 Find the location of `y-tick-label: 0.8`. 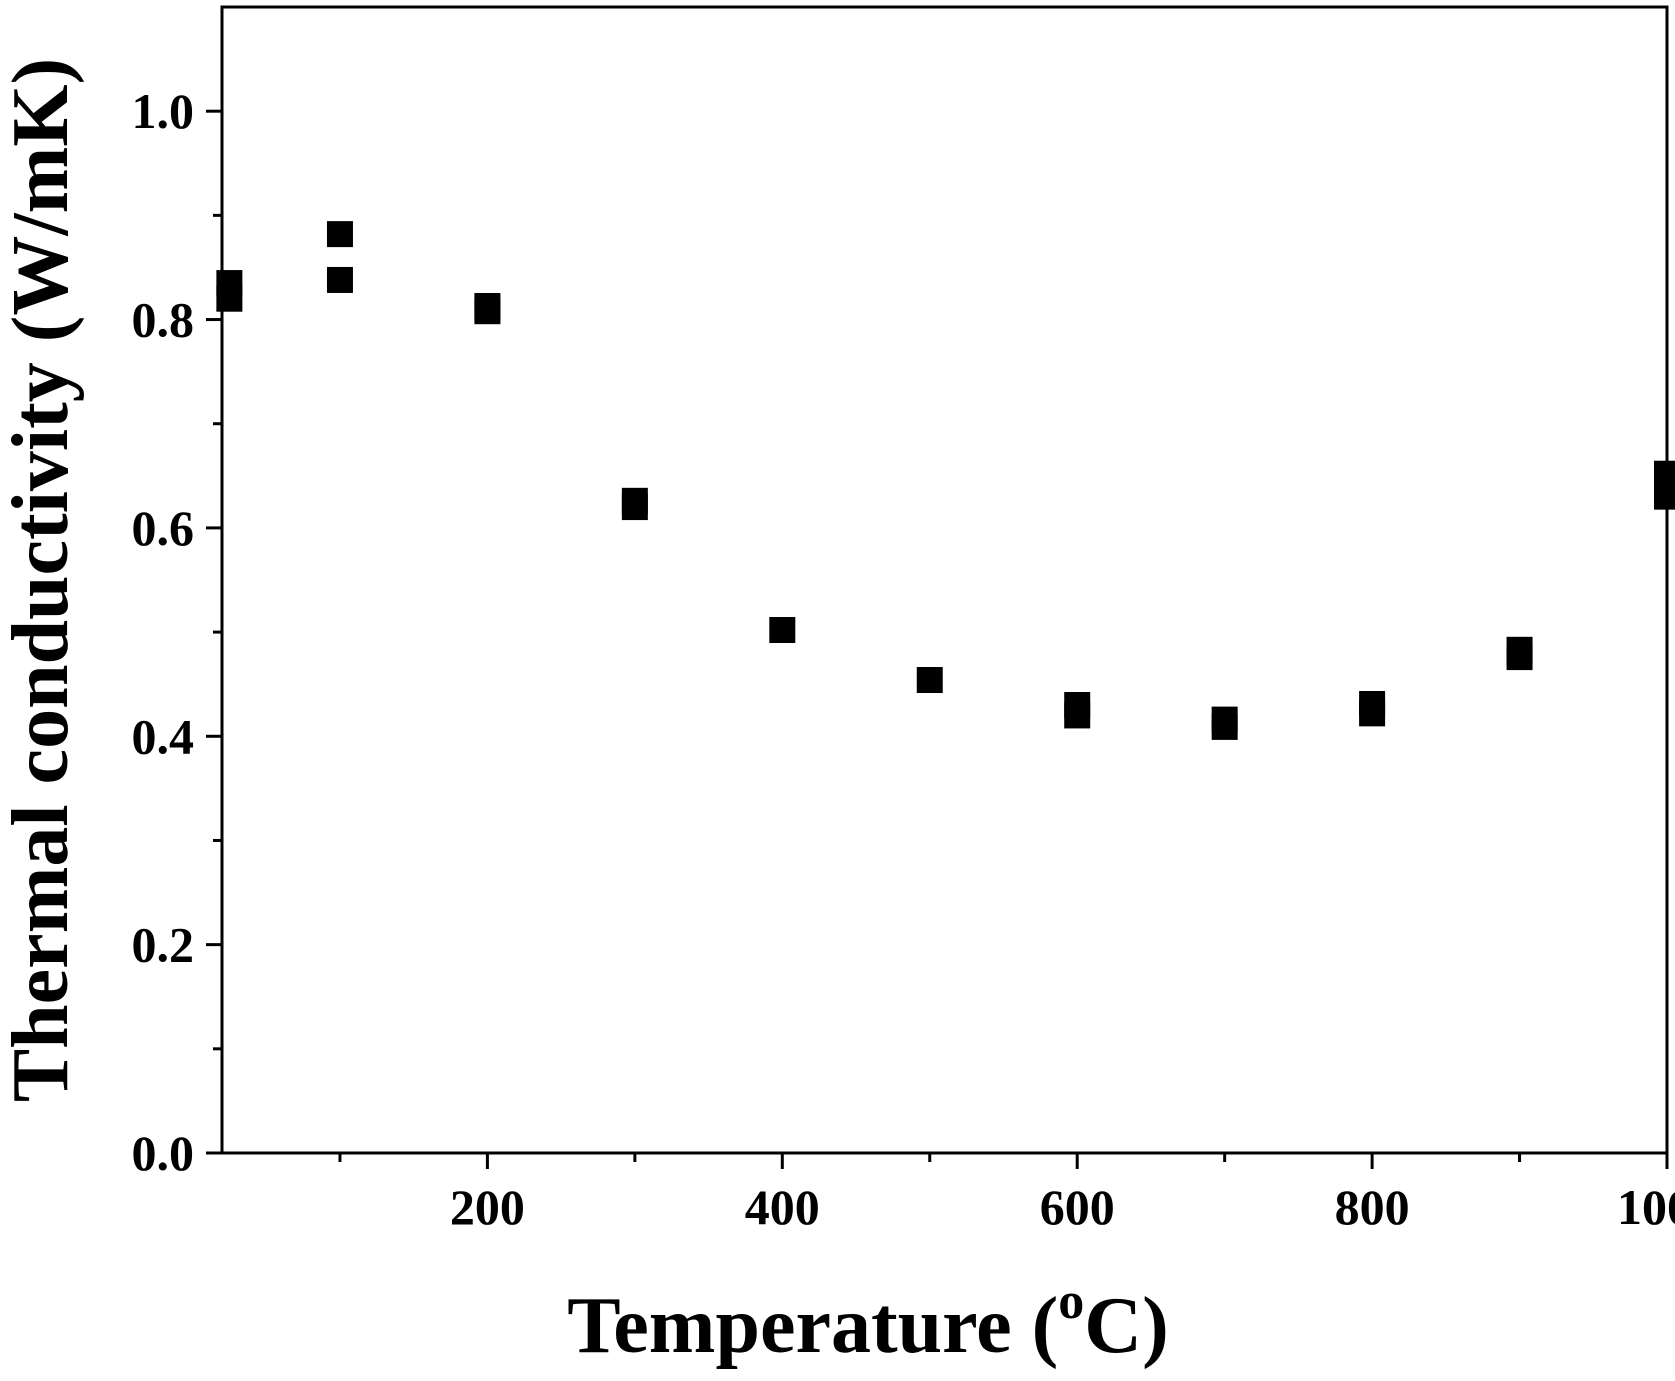

y-tick-label: 0.8 is located at coordinates (163, 320).